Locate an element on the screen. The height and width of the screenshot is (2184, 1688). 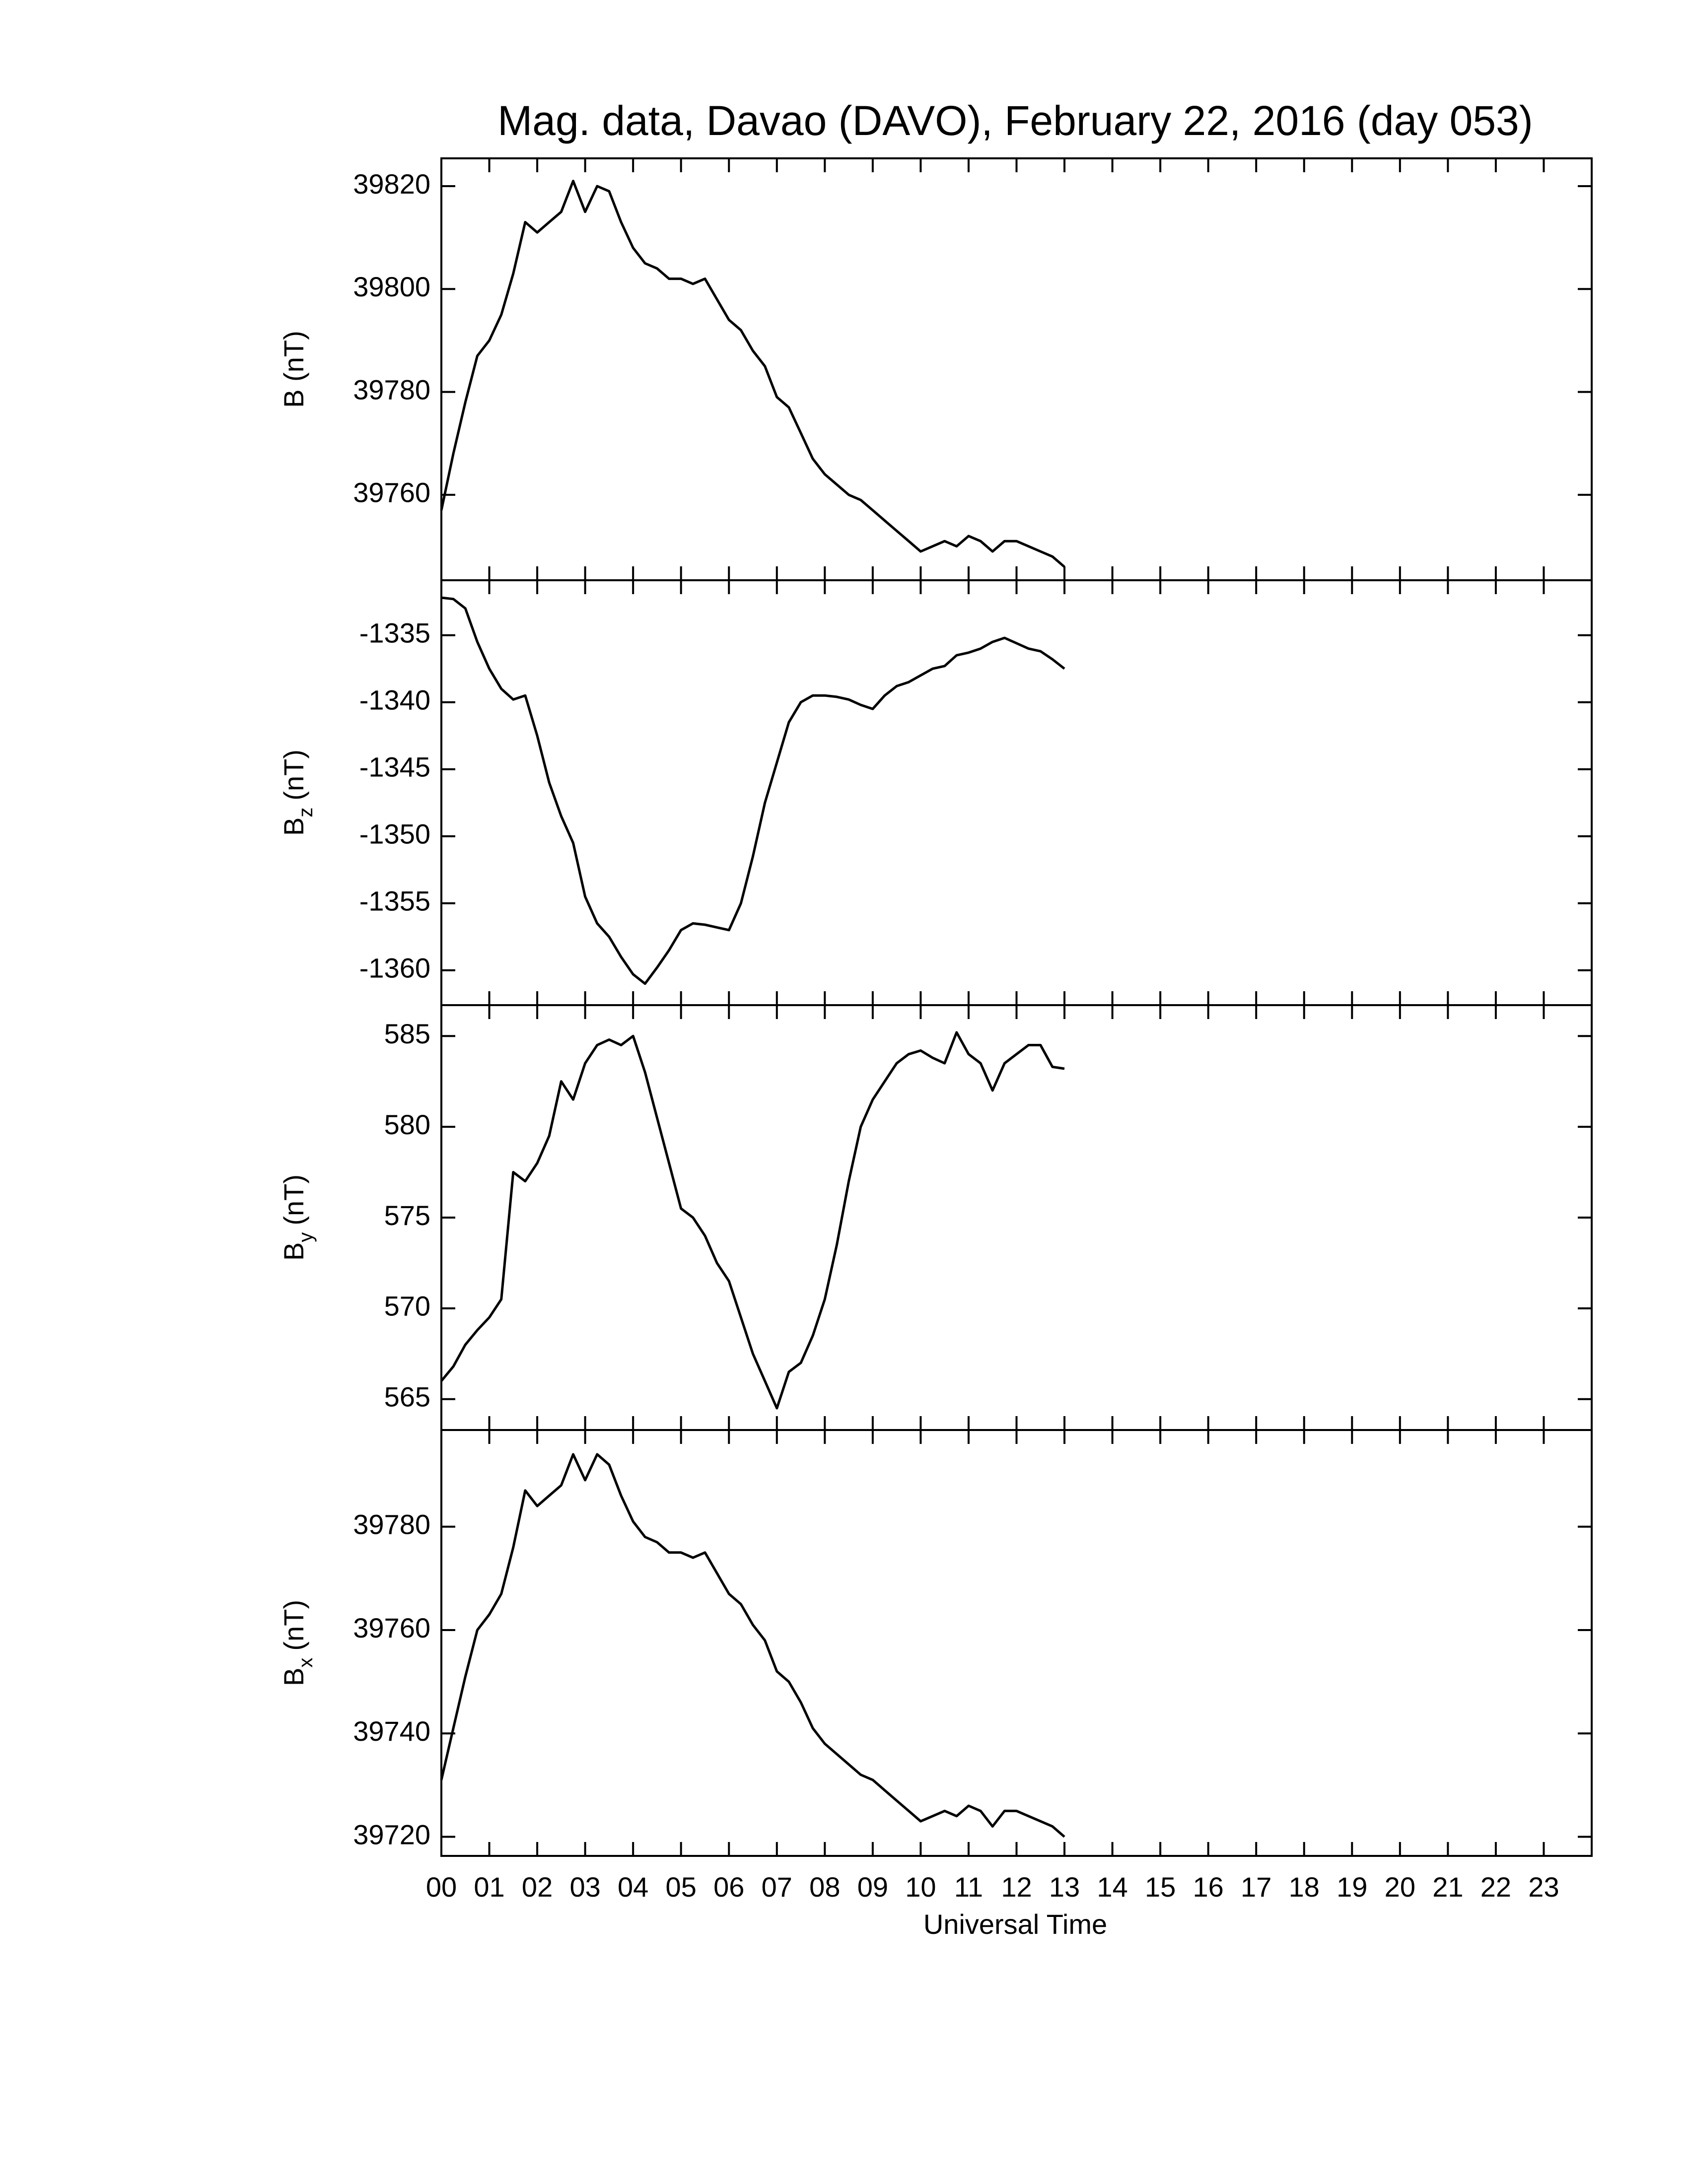
y-axis-label-part: z is located at coordinates (306, 813).